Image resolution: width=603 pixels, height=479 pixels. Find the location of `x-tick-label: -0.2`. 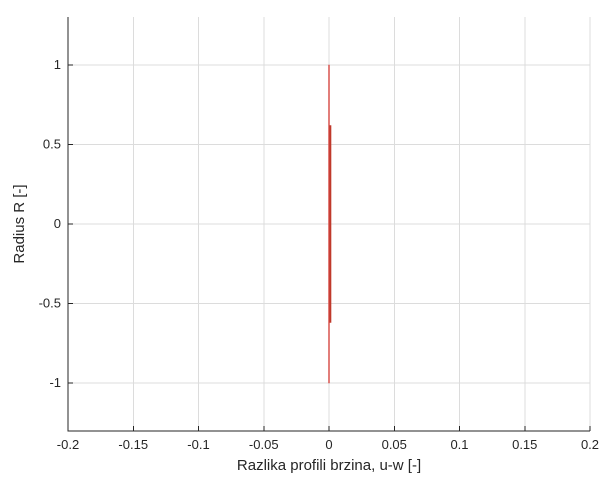

x-tick-label: -0.2 is located at coordinates (68, 444).